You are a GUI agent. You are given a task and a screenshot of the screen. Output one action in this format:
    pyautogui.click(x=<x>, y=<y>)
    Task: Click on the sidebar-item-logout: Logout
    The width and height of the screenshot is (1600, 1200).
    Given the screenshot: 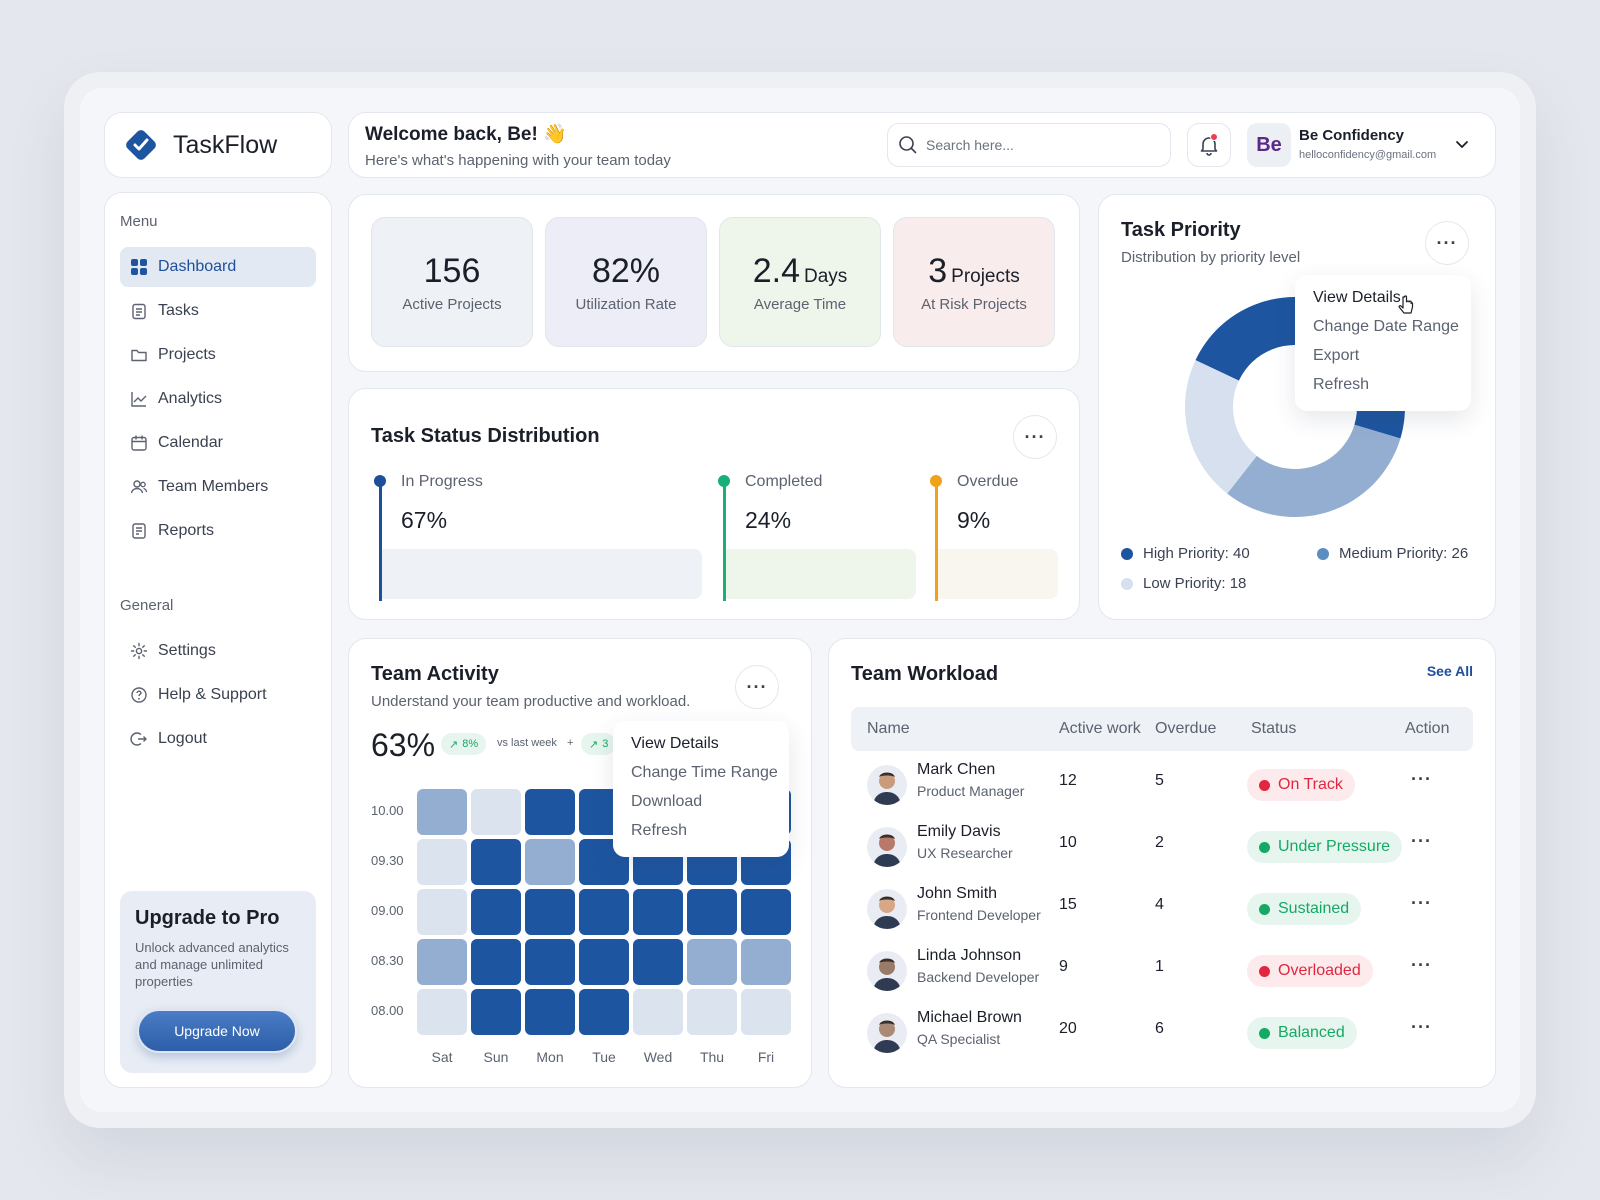 What is the action you would take?
    pyautogui.click(x=218, y=739)
    